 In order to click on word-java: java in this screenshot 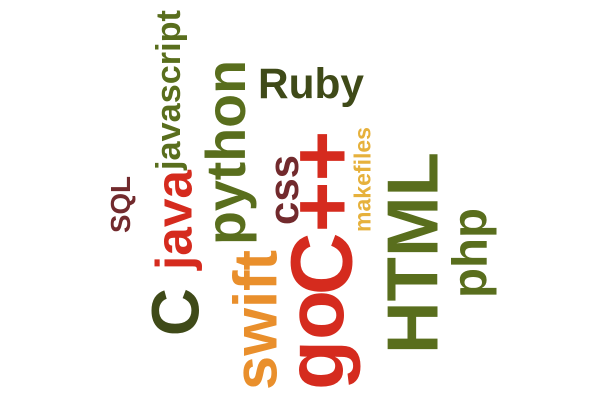, I will do `click(173, 220)`.